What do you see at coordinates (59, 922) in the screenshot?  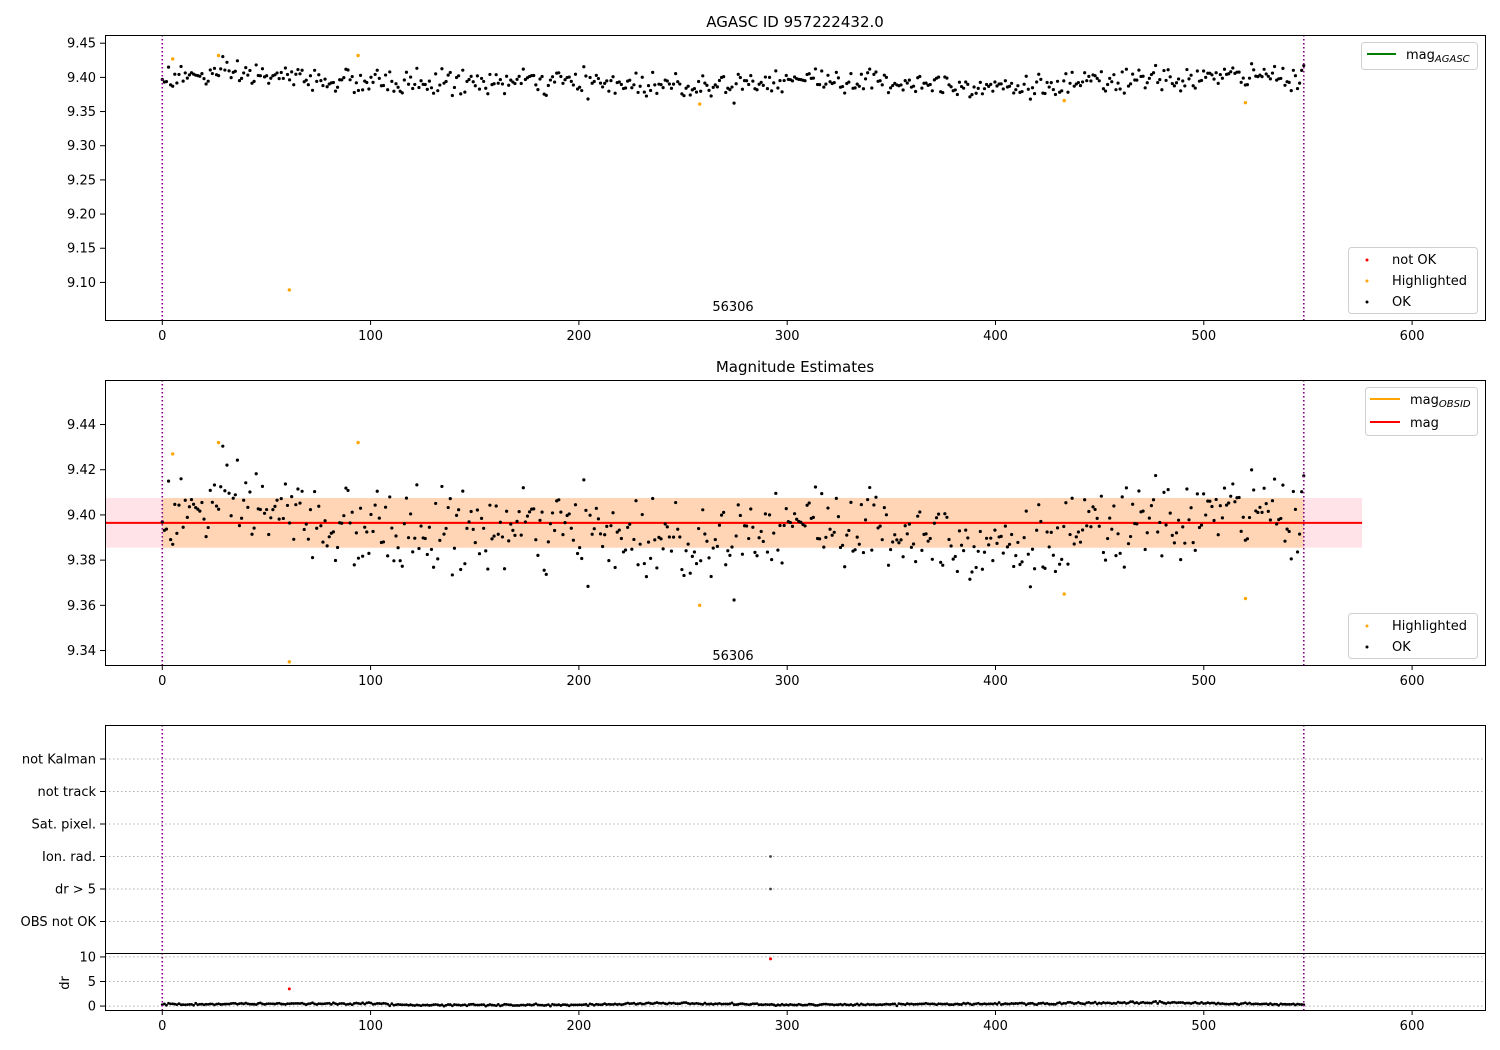 I see `category-label: OBS not OK` at bounding box center [59, 922].